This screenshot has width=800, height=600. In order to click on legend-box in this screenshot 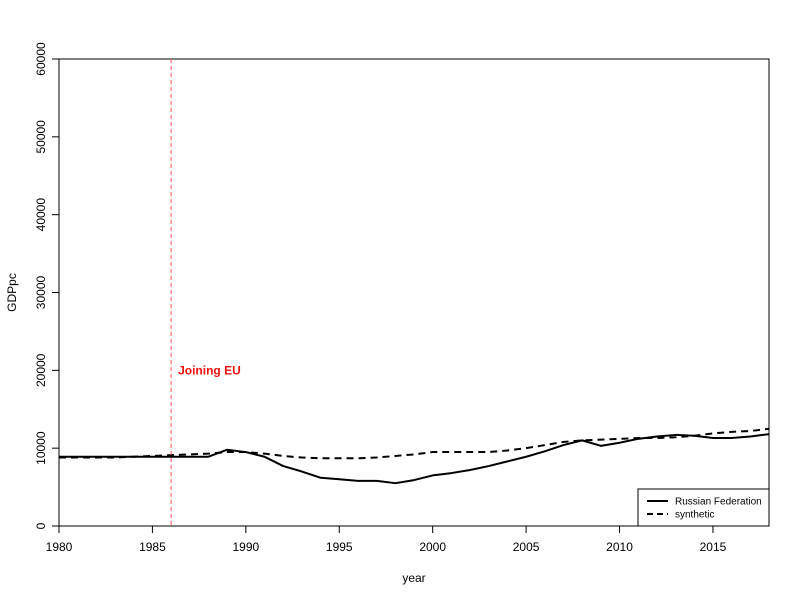, I will do `click(703, 507)`.